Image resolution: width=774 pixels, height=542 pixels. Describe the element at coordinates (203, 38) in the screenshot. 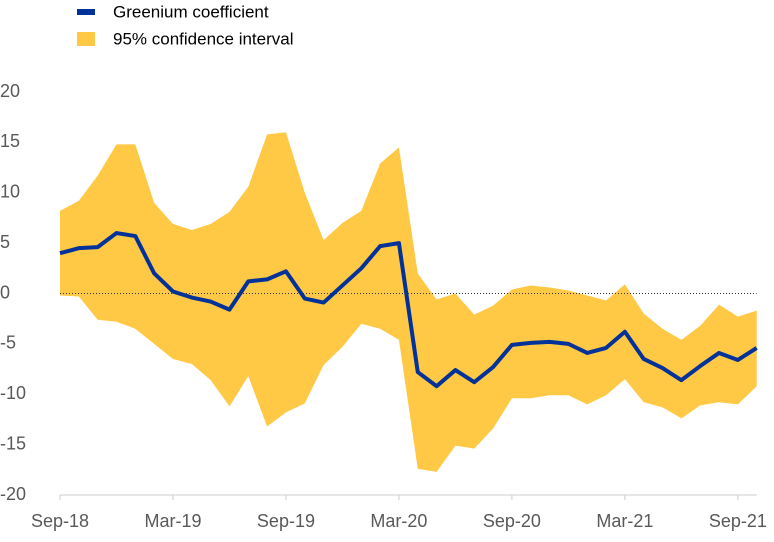

I see `legend-label: 95% confidence interval` at that location.